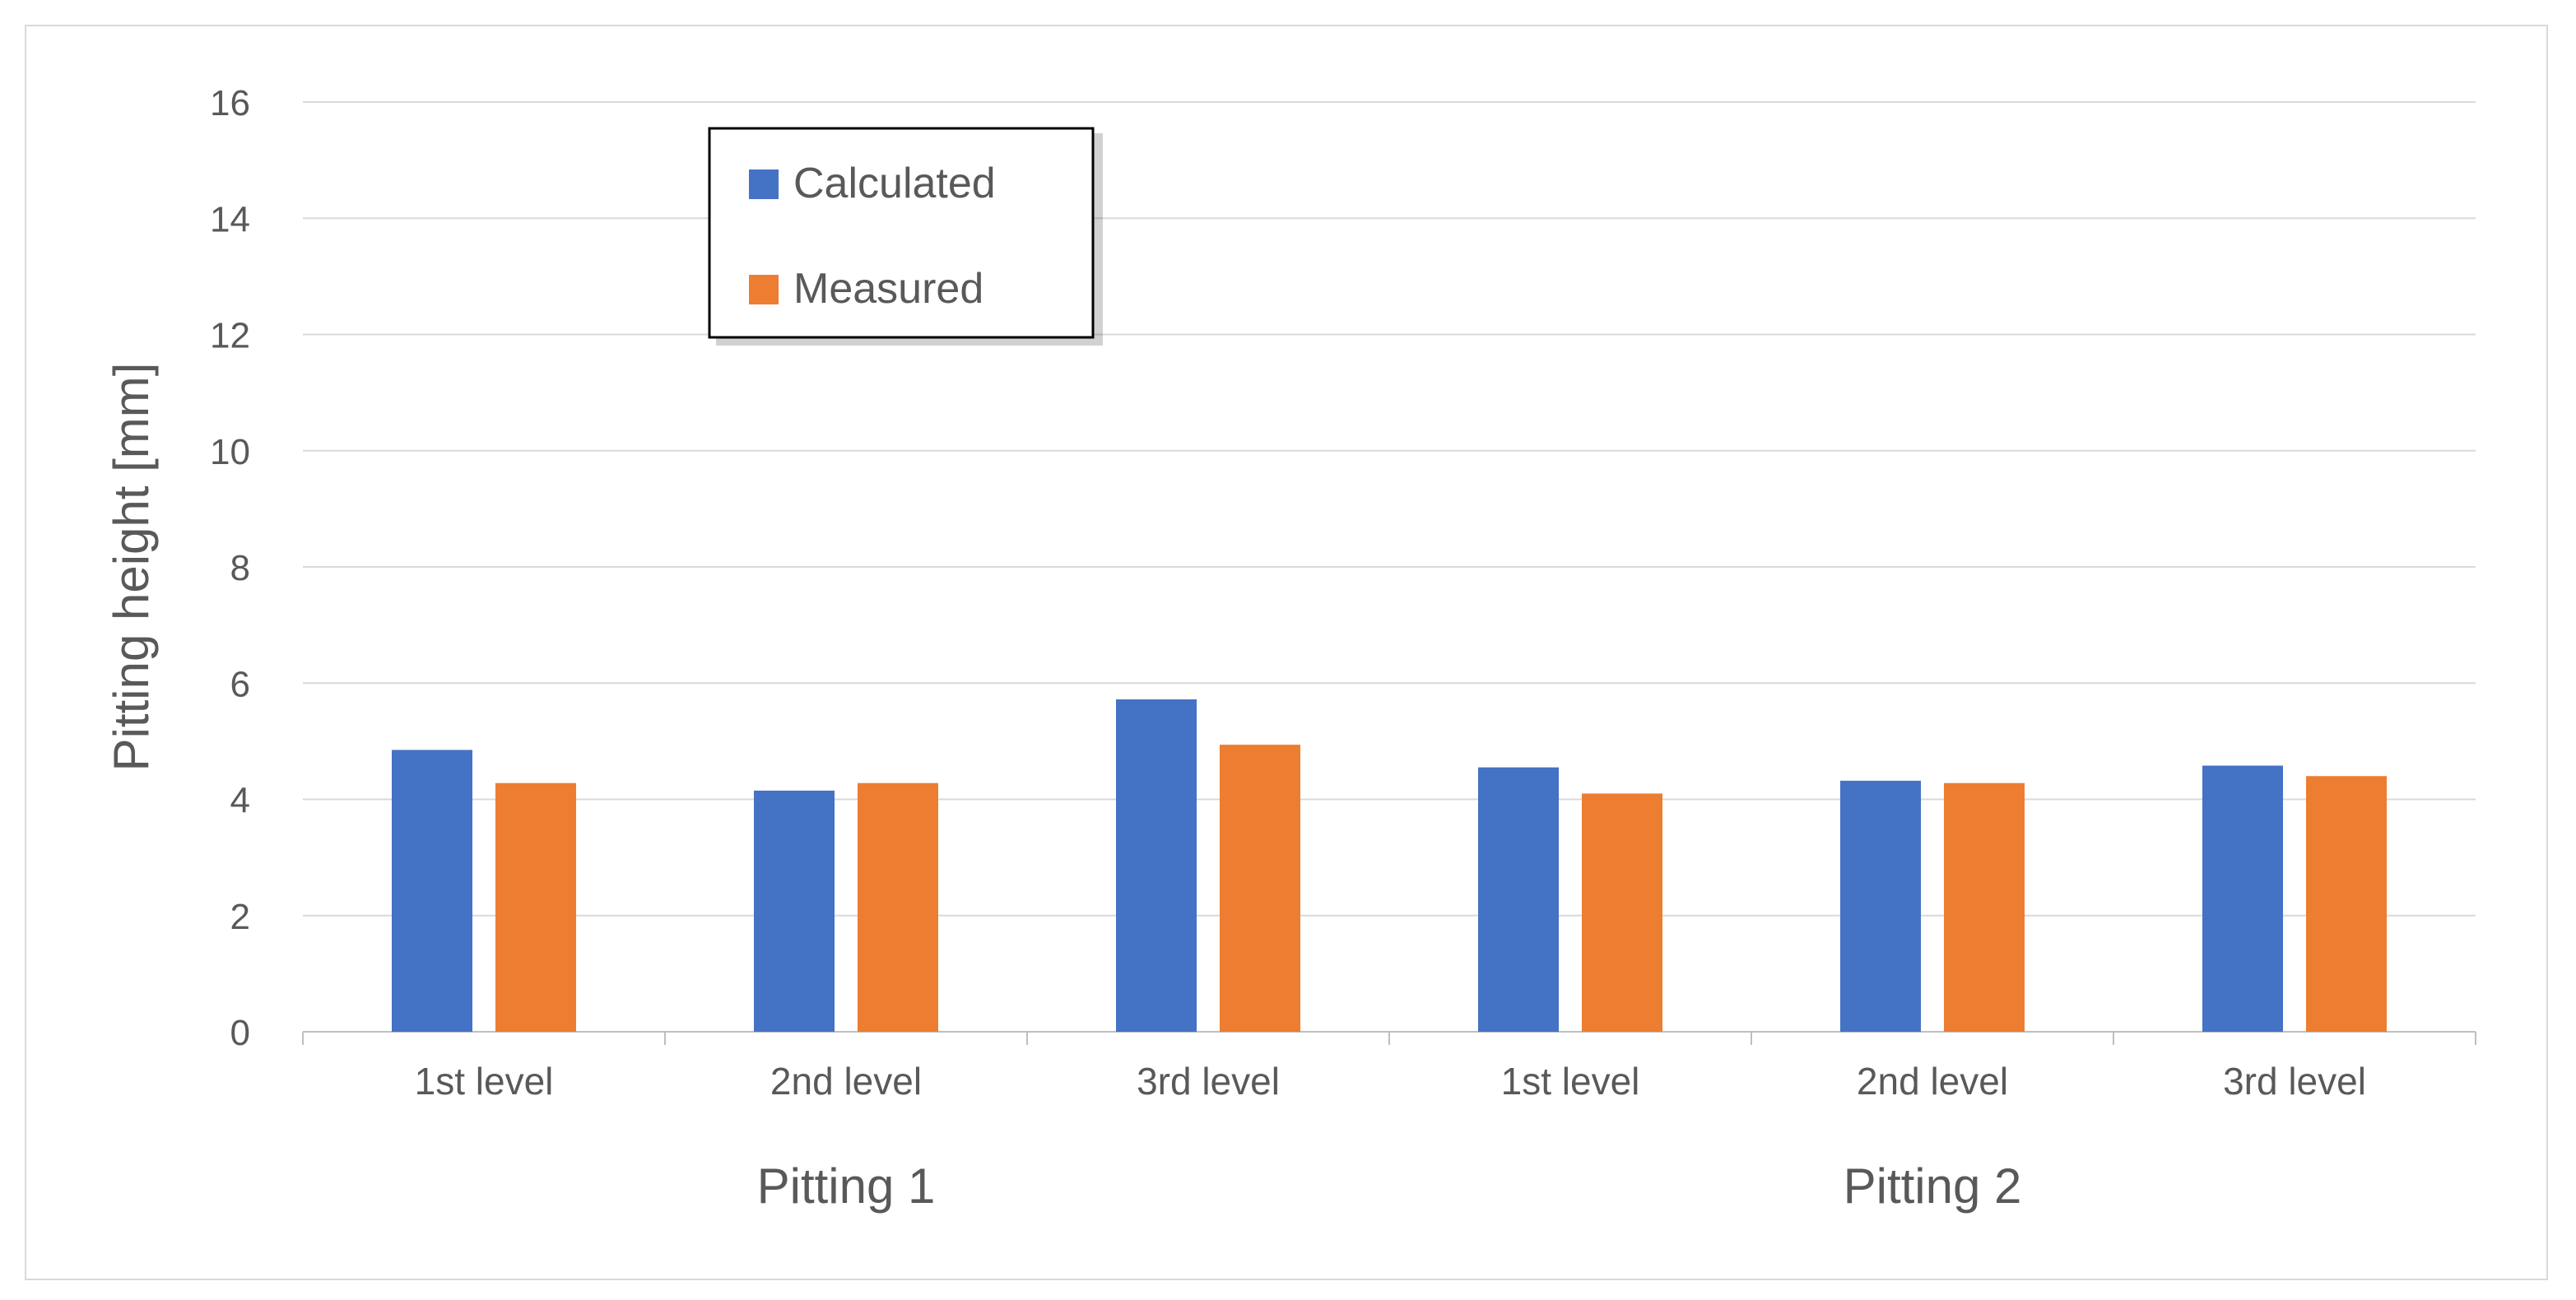 Image resolution: width=2576 pixels, height=1300 pixels. Describe the element at coordinates (888, 289) in the screenshot. I see `legend-label-measured: Measured` at that location.